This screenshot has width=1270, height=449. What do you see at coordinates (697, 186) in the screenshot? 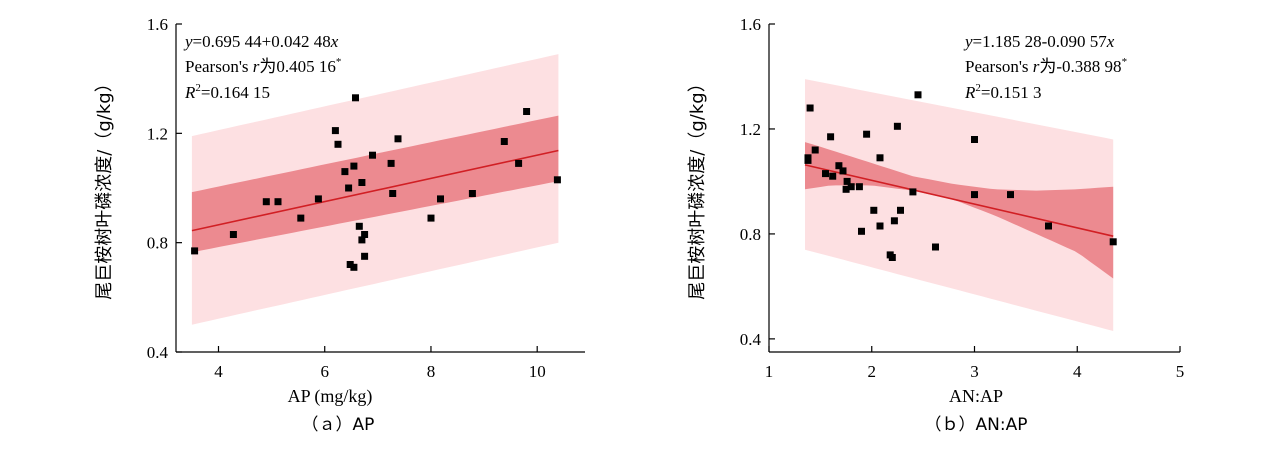
I see `panel-b-ylabel: 尾巨桉树叶磷浓度/（g/kg）` at bounding box center [697, 186].